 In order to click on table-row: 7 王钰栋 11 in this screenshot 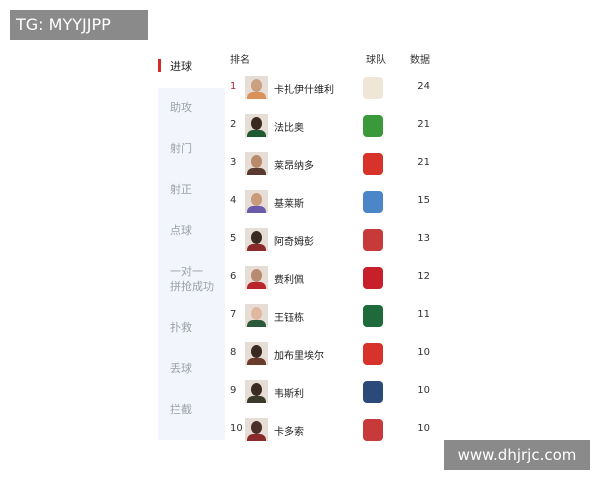, I will do `click(333, 316)`.